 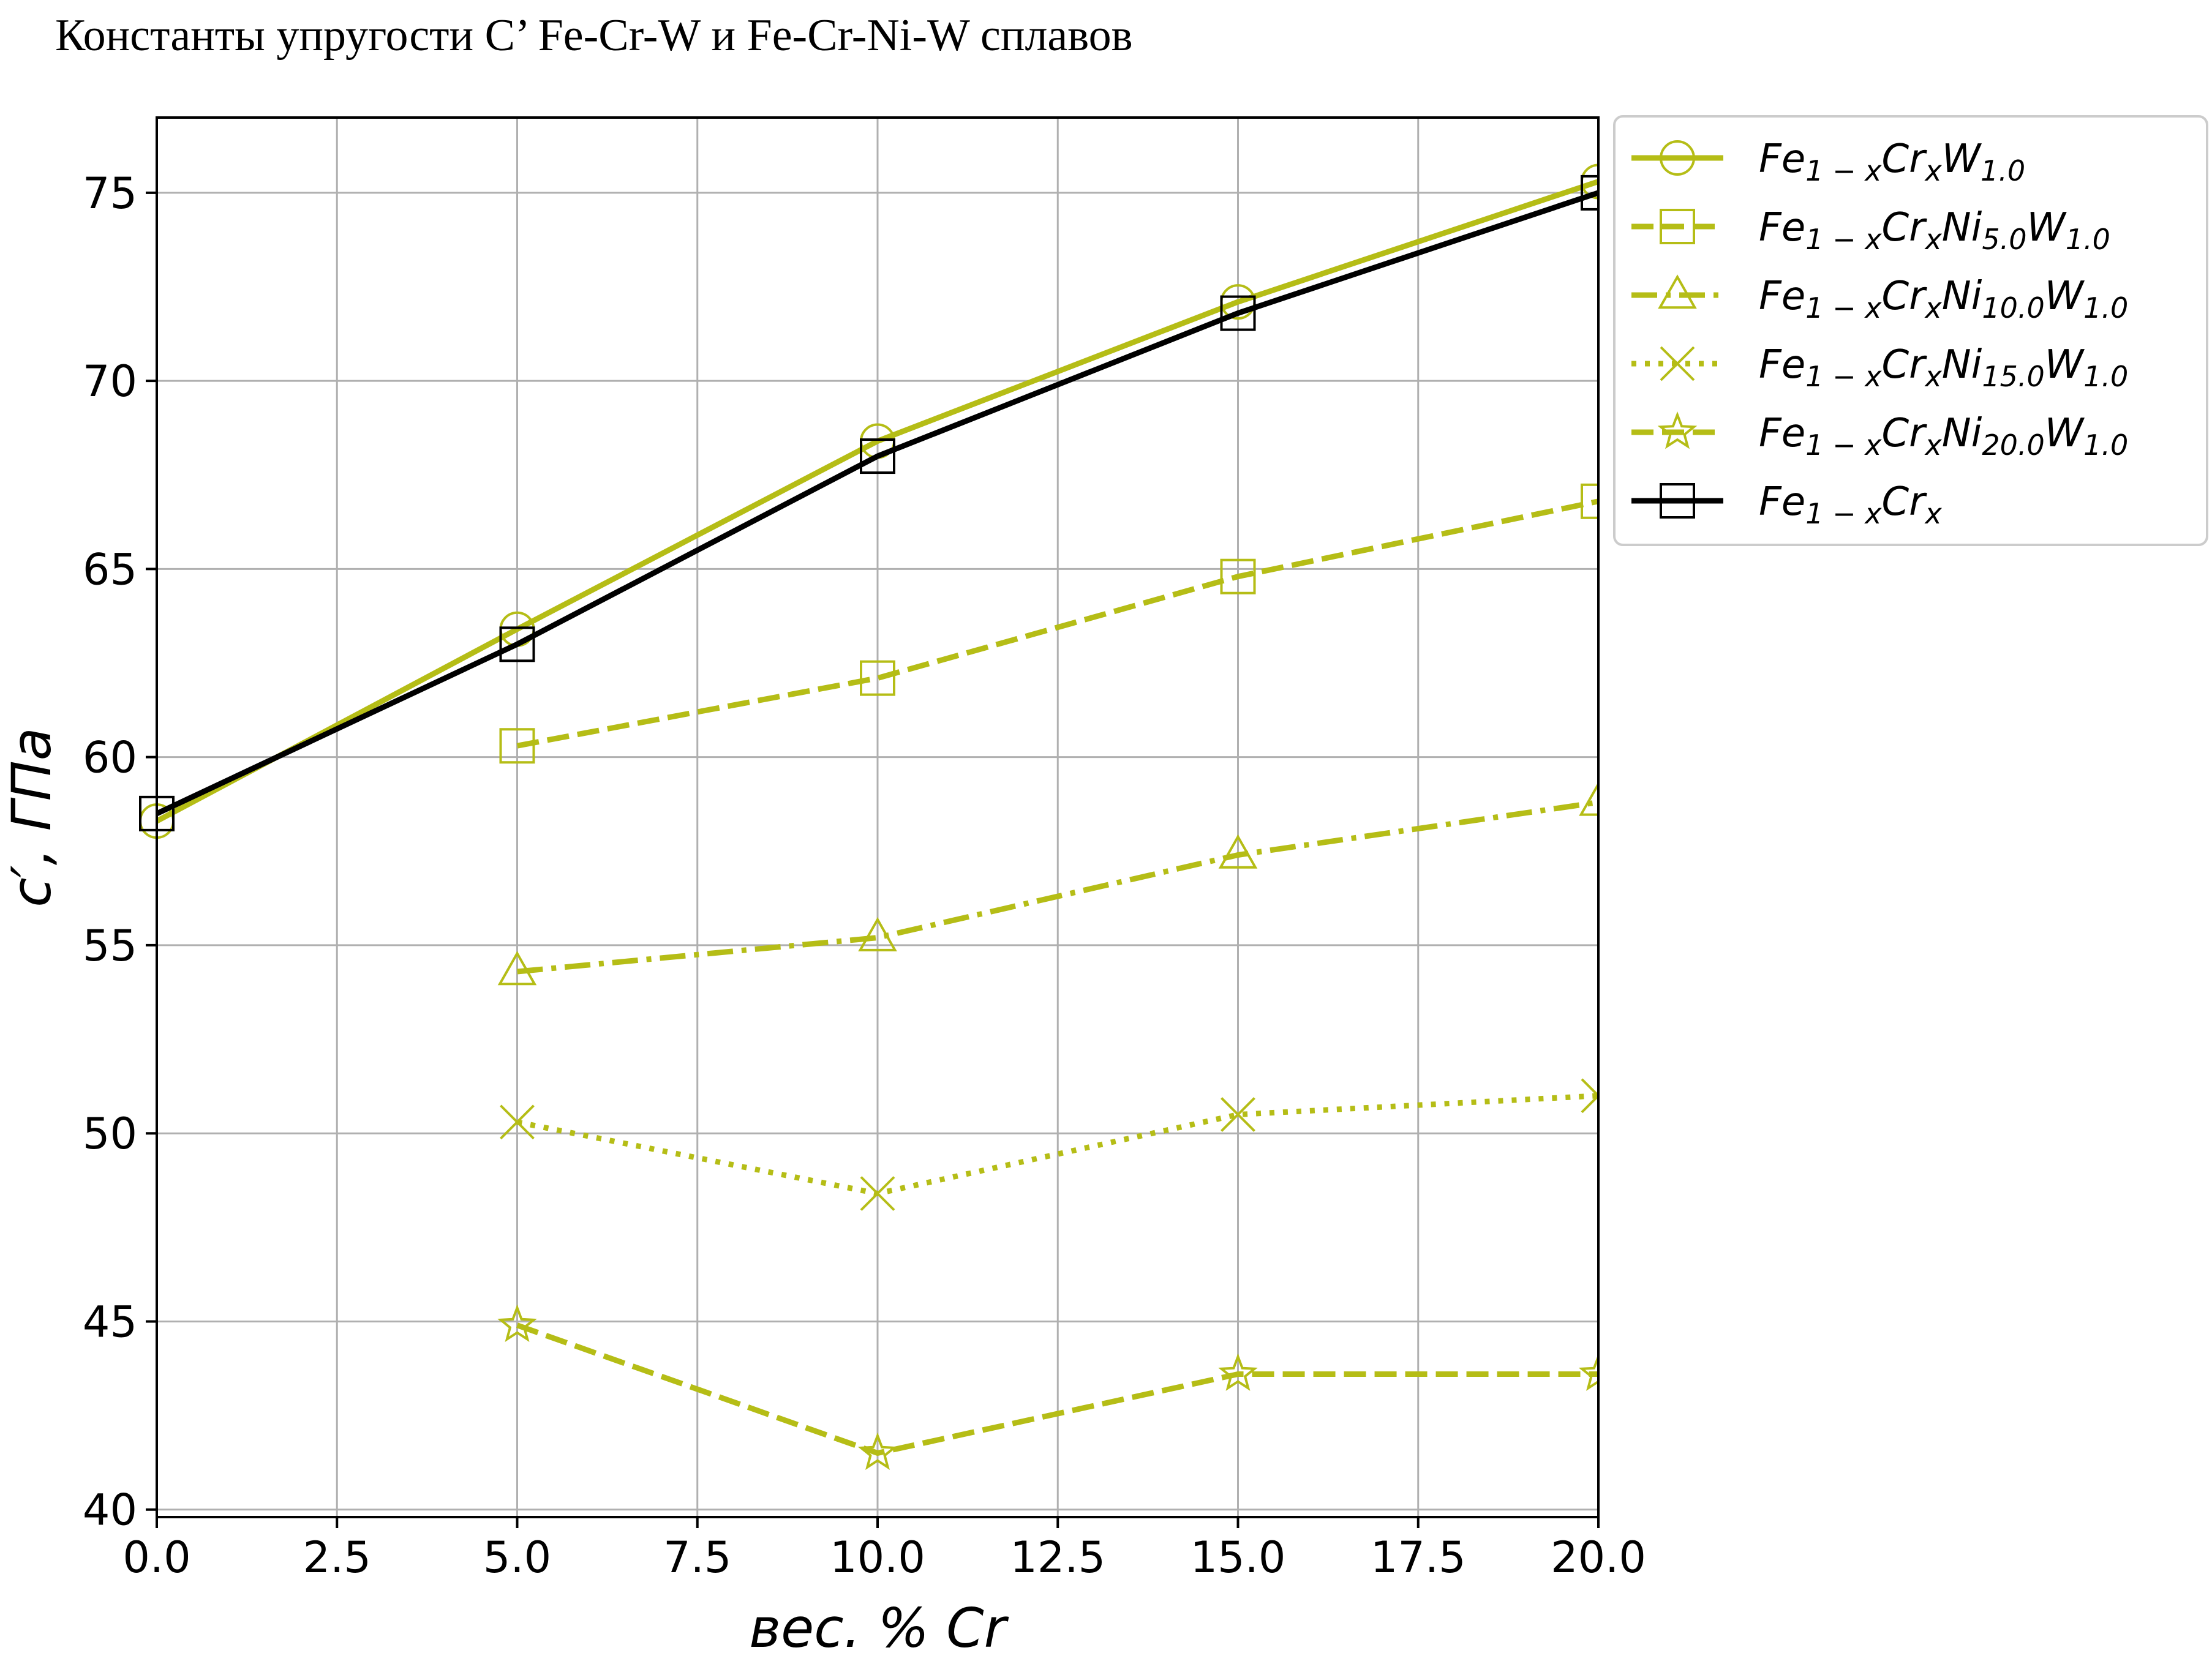 I want to click on legend-label: Fe1 − xCrxNi20.0W1.0, so click(x=1943, y=436).